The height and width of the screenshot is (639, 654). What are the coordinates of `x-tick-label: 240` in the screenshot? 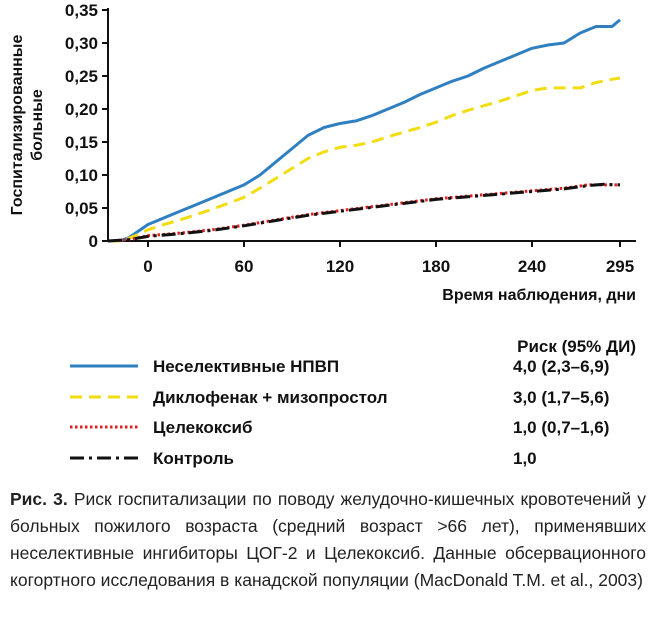 It's located at (532, 266).